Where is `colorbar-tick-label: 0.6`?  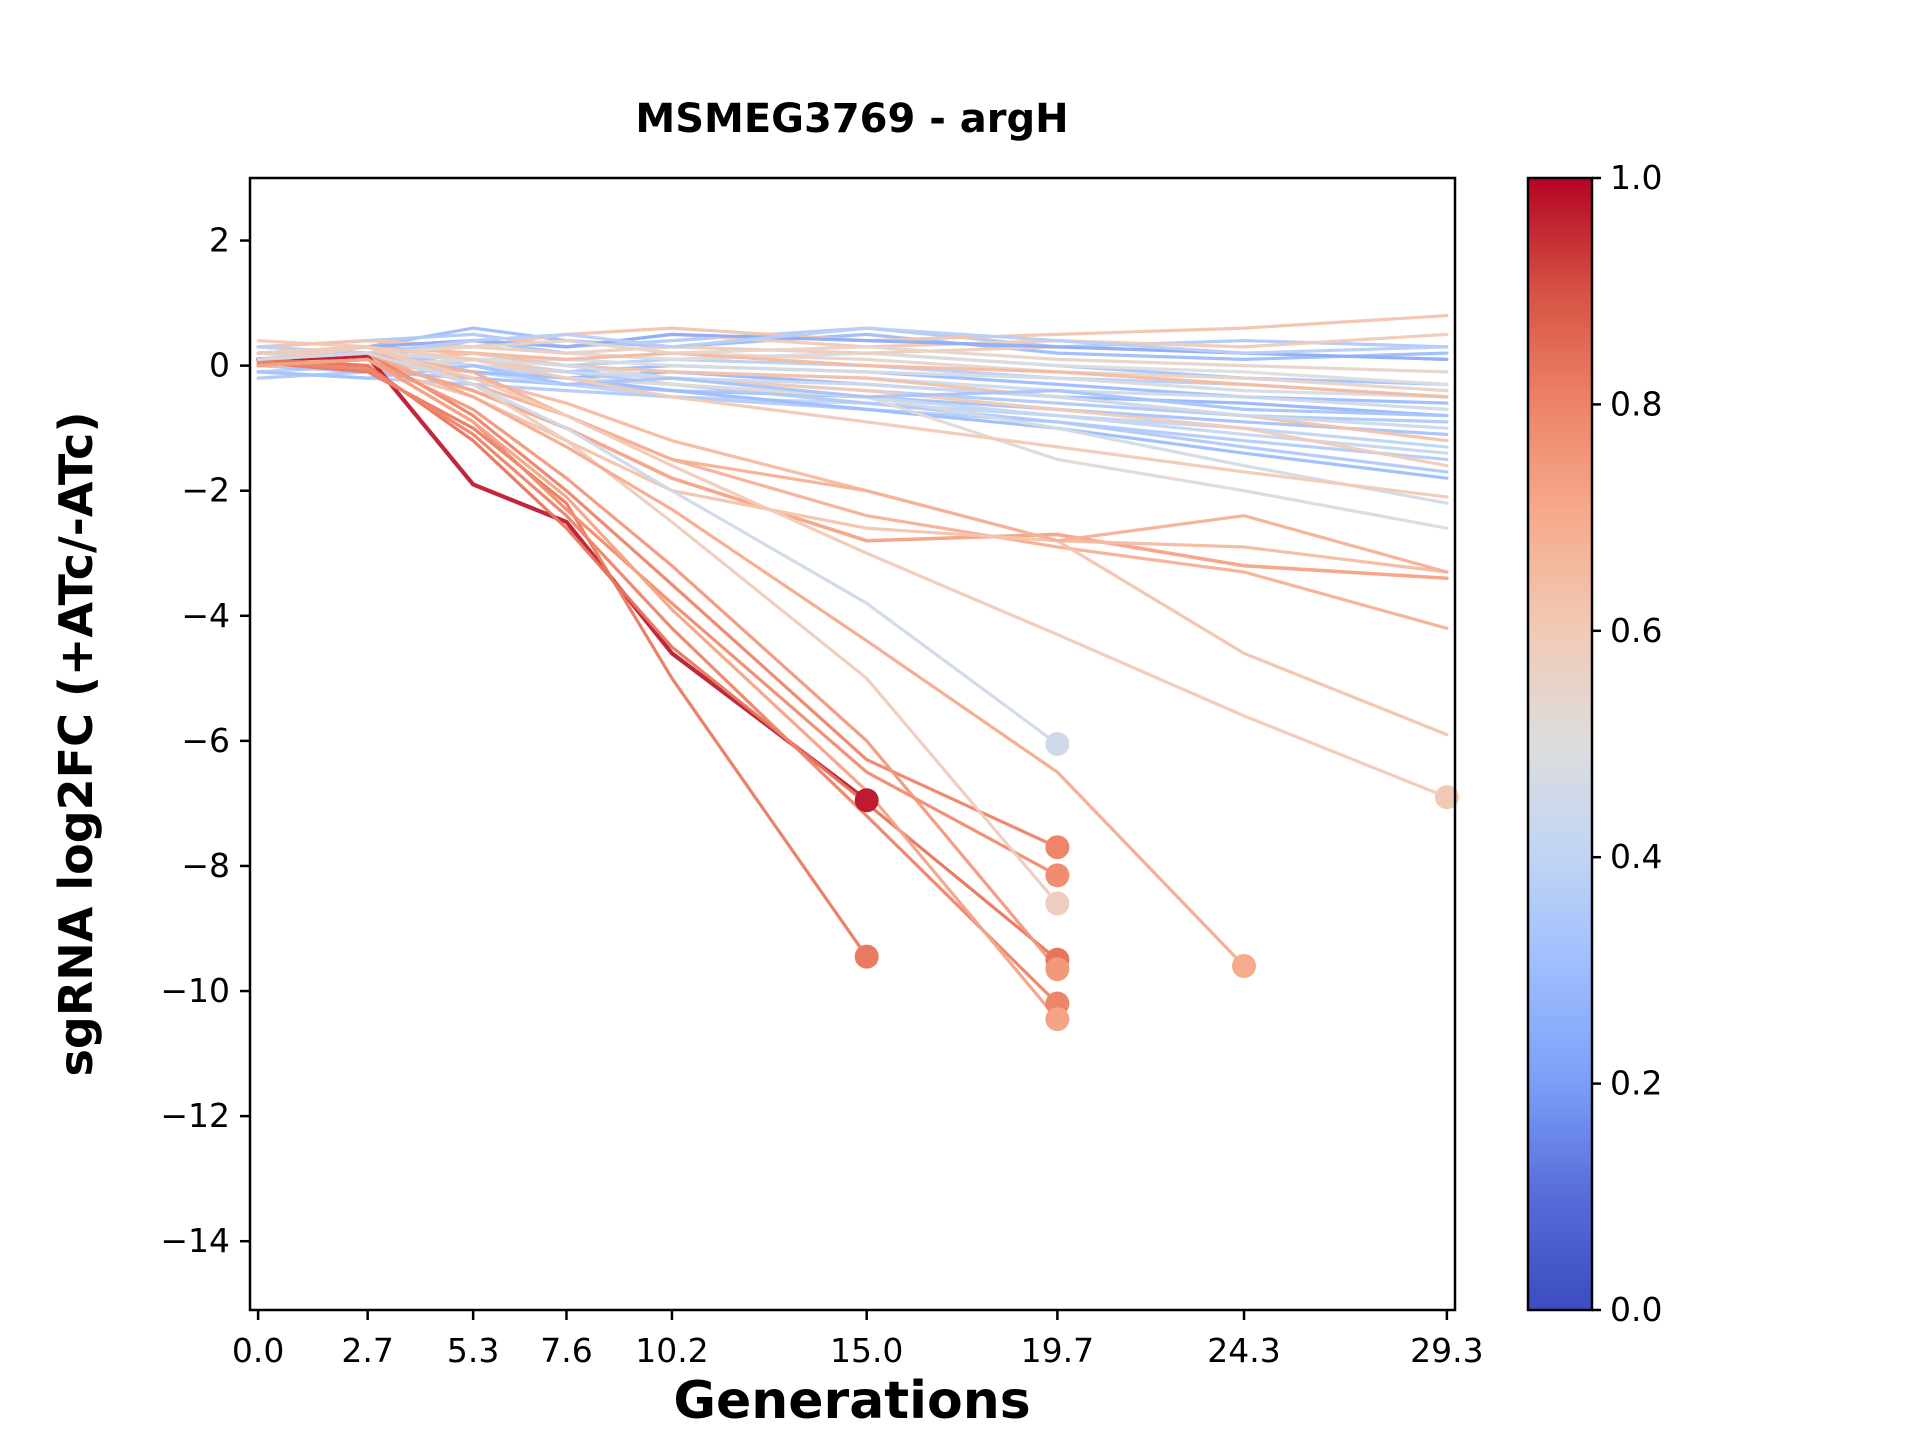
colorbar-tick-label: 0.6 is located at coordinates (1636, 630).